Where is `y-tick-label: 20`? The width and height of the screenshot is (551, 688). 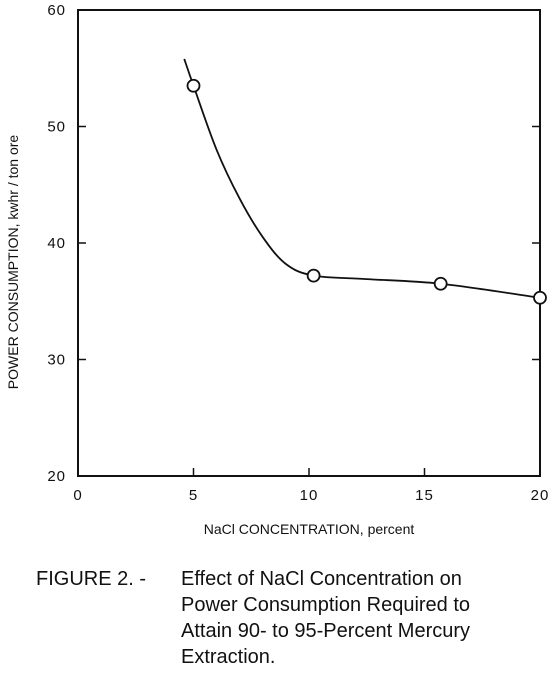 y-tick-label: 20 is located at coordinates (56, 476).